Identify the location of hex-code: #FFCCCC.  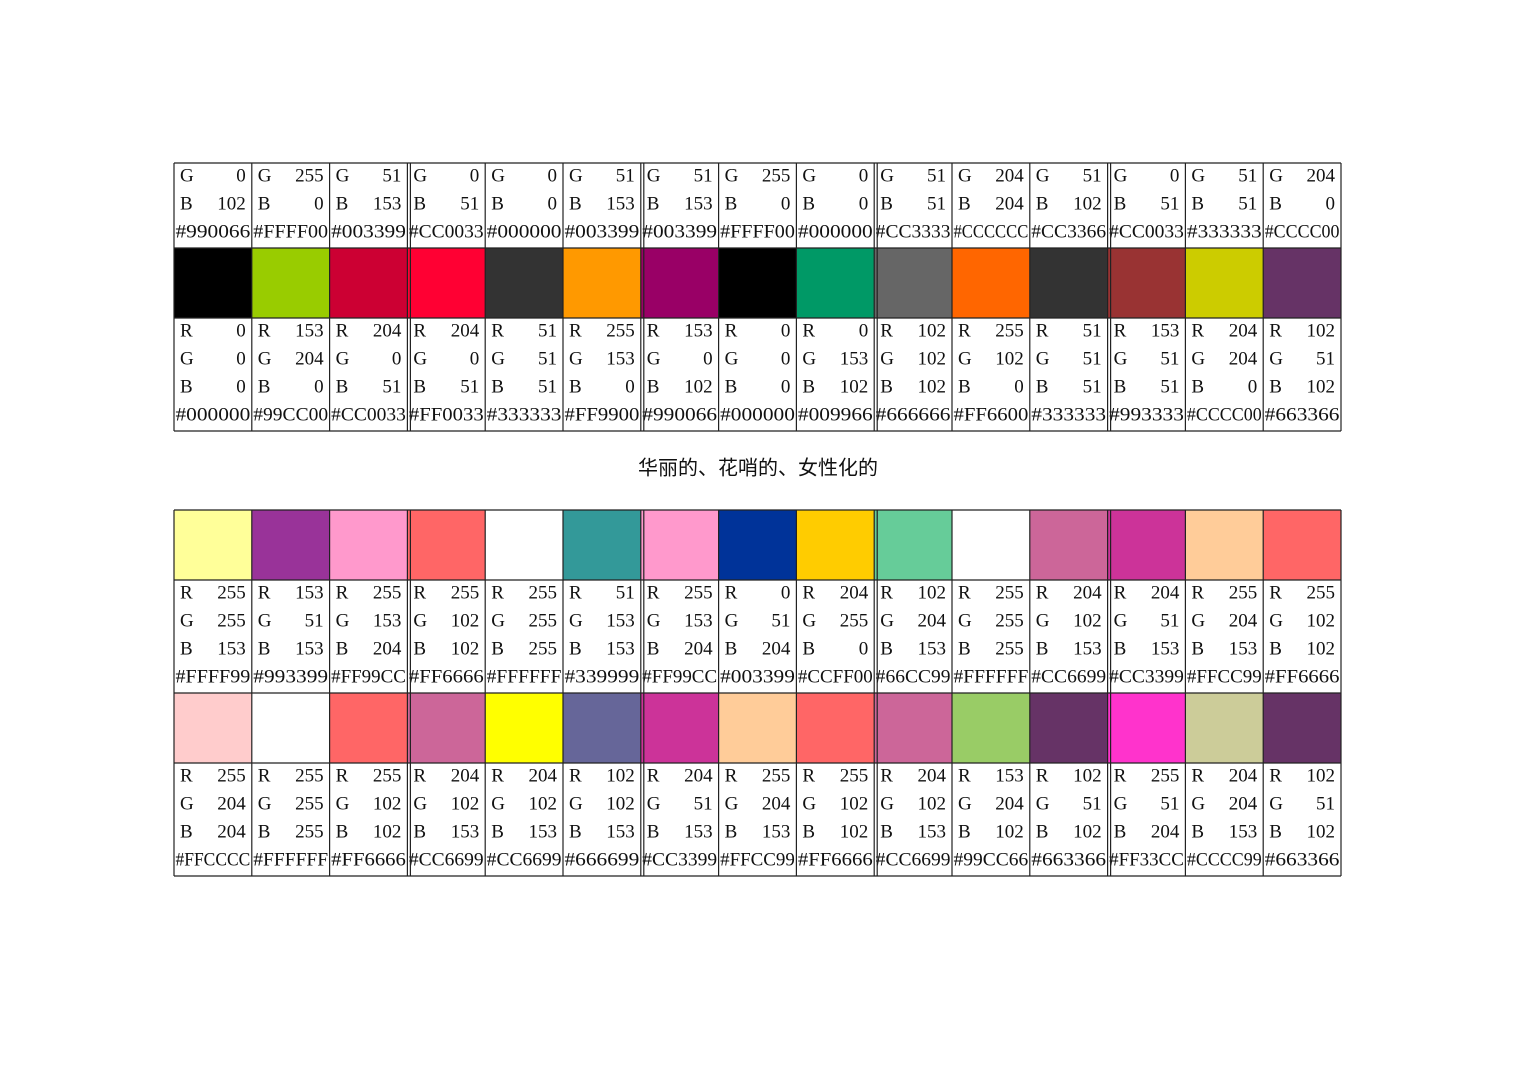
(213, 859).